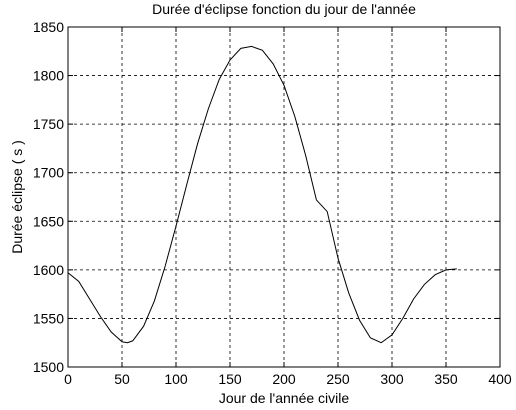 The width and height of the screenshot is (516, 410). I want to click on x-tick-label: 400, so click(500, 379).